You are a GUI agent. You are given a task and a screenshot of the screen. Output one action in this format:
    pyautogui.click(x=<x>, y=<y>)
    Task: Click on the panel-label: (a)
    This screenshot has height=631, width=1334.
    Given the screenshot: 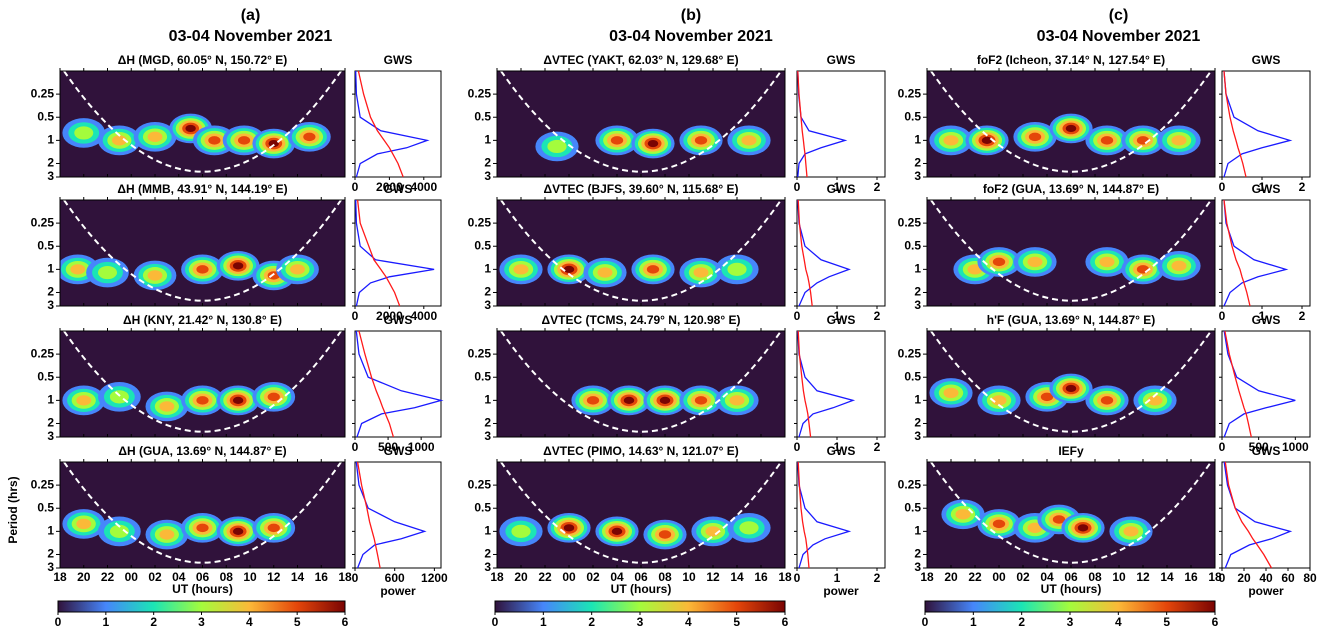 What is the action you would take?
    pyautogui.click(x=251, y=15)
    